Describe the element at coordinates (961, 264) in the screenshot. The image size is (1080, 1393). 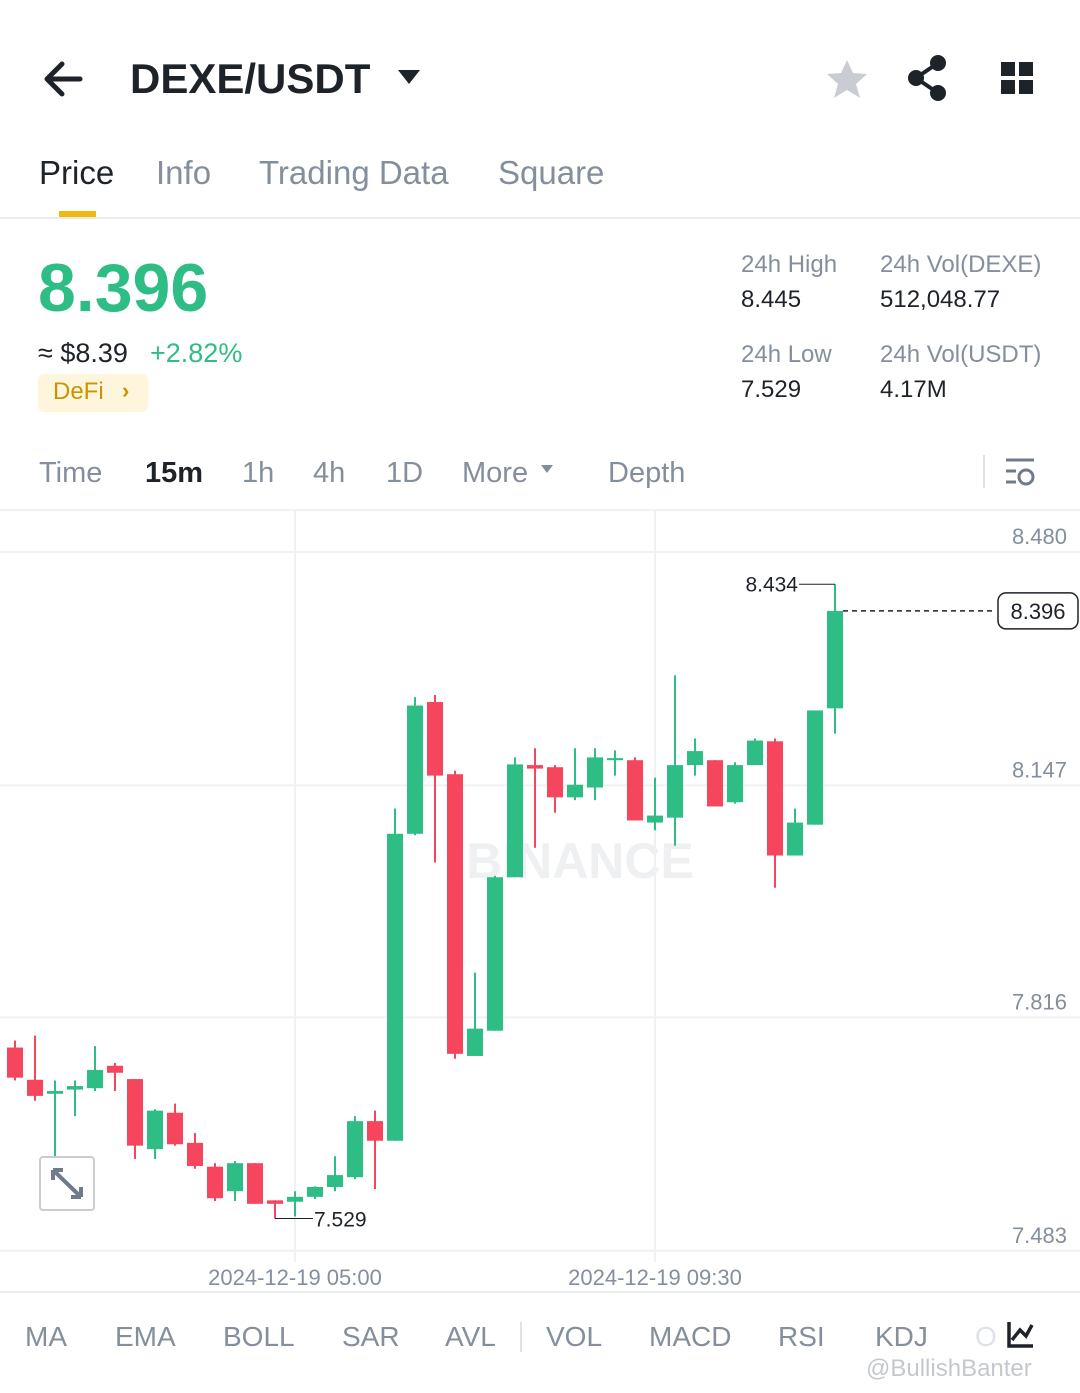
I see `stat-label: 24h Vol(DEXE)` at that location.